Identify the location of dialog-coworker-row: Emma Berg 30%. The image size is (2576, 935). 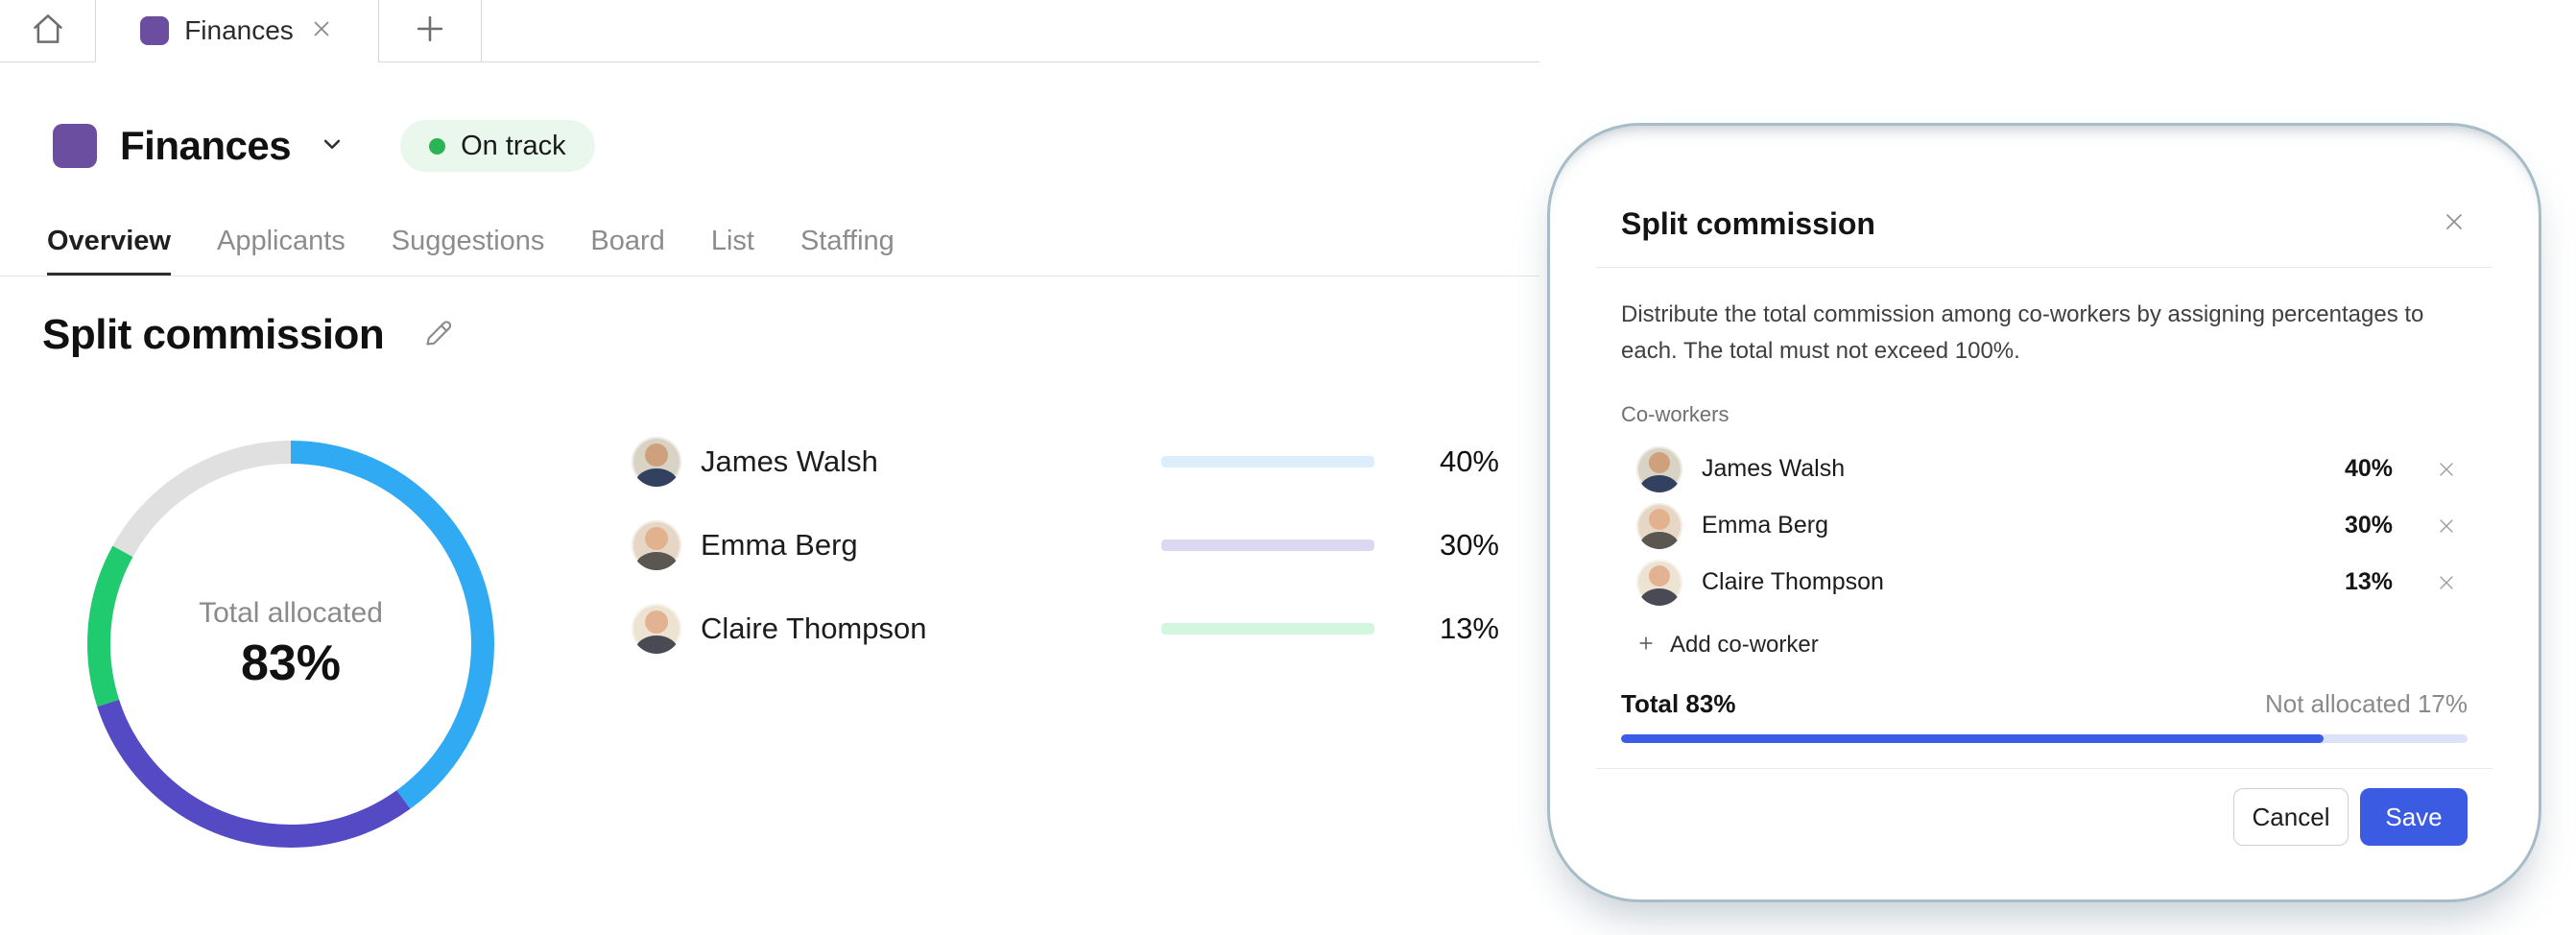
(2044, 526).